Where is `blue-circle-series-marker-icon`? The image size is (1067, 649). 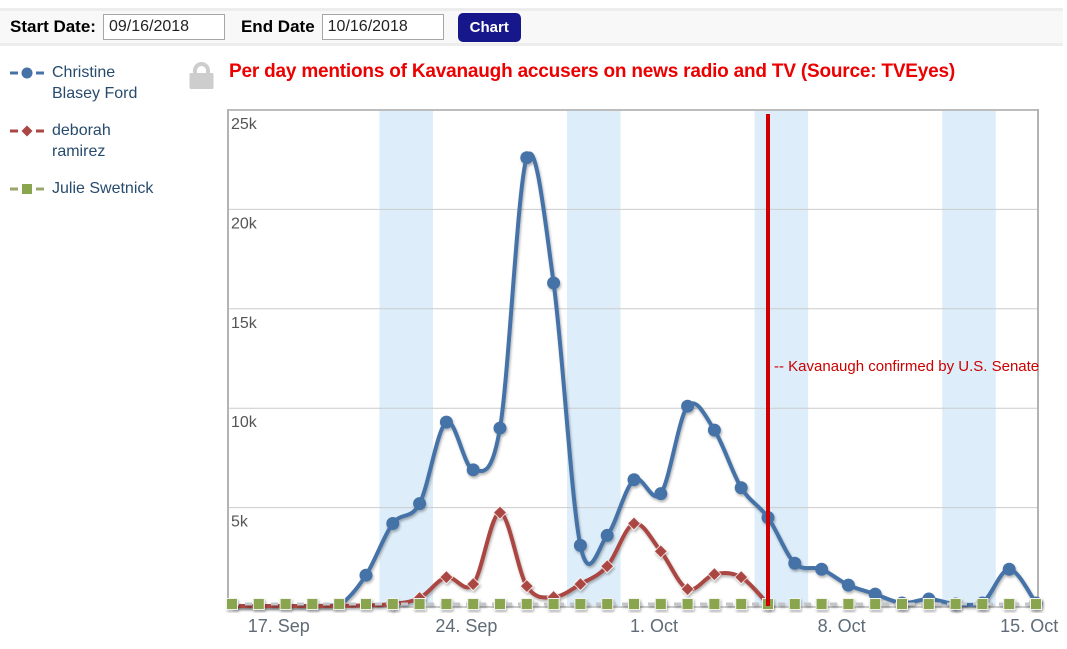 blue-circle-series-marker-icon is located at coordinates (27, 75).